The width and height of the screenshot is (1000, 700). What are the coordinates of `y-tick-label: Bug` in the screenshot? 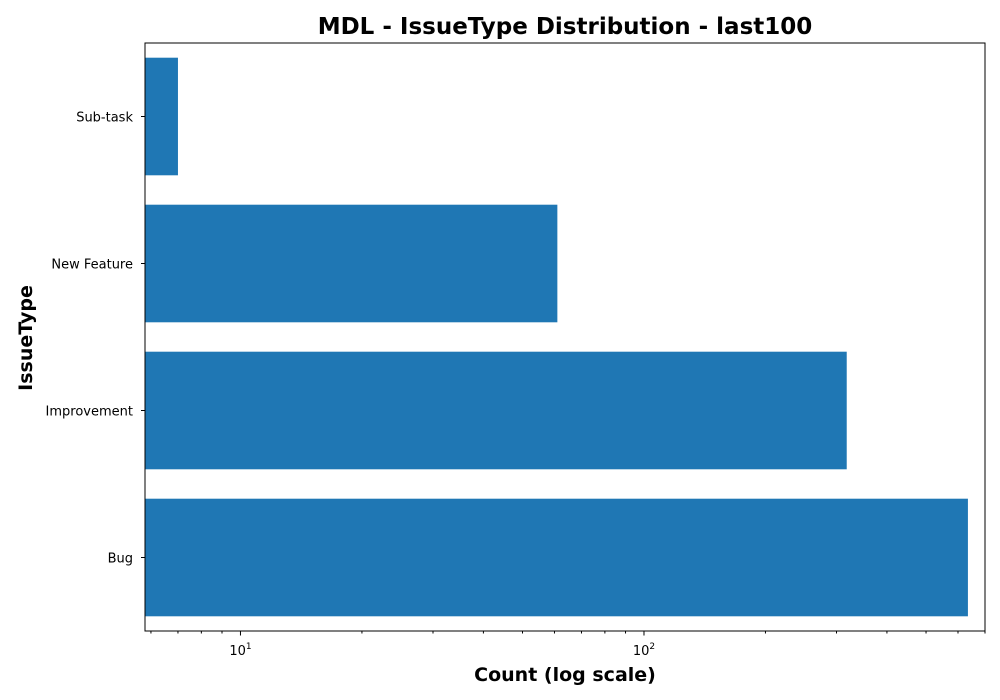 It's located at (120, 559).